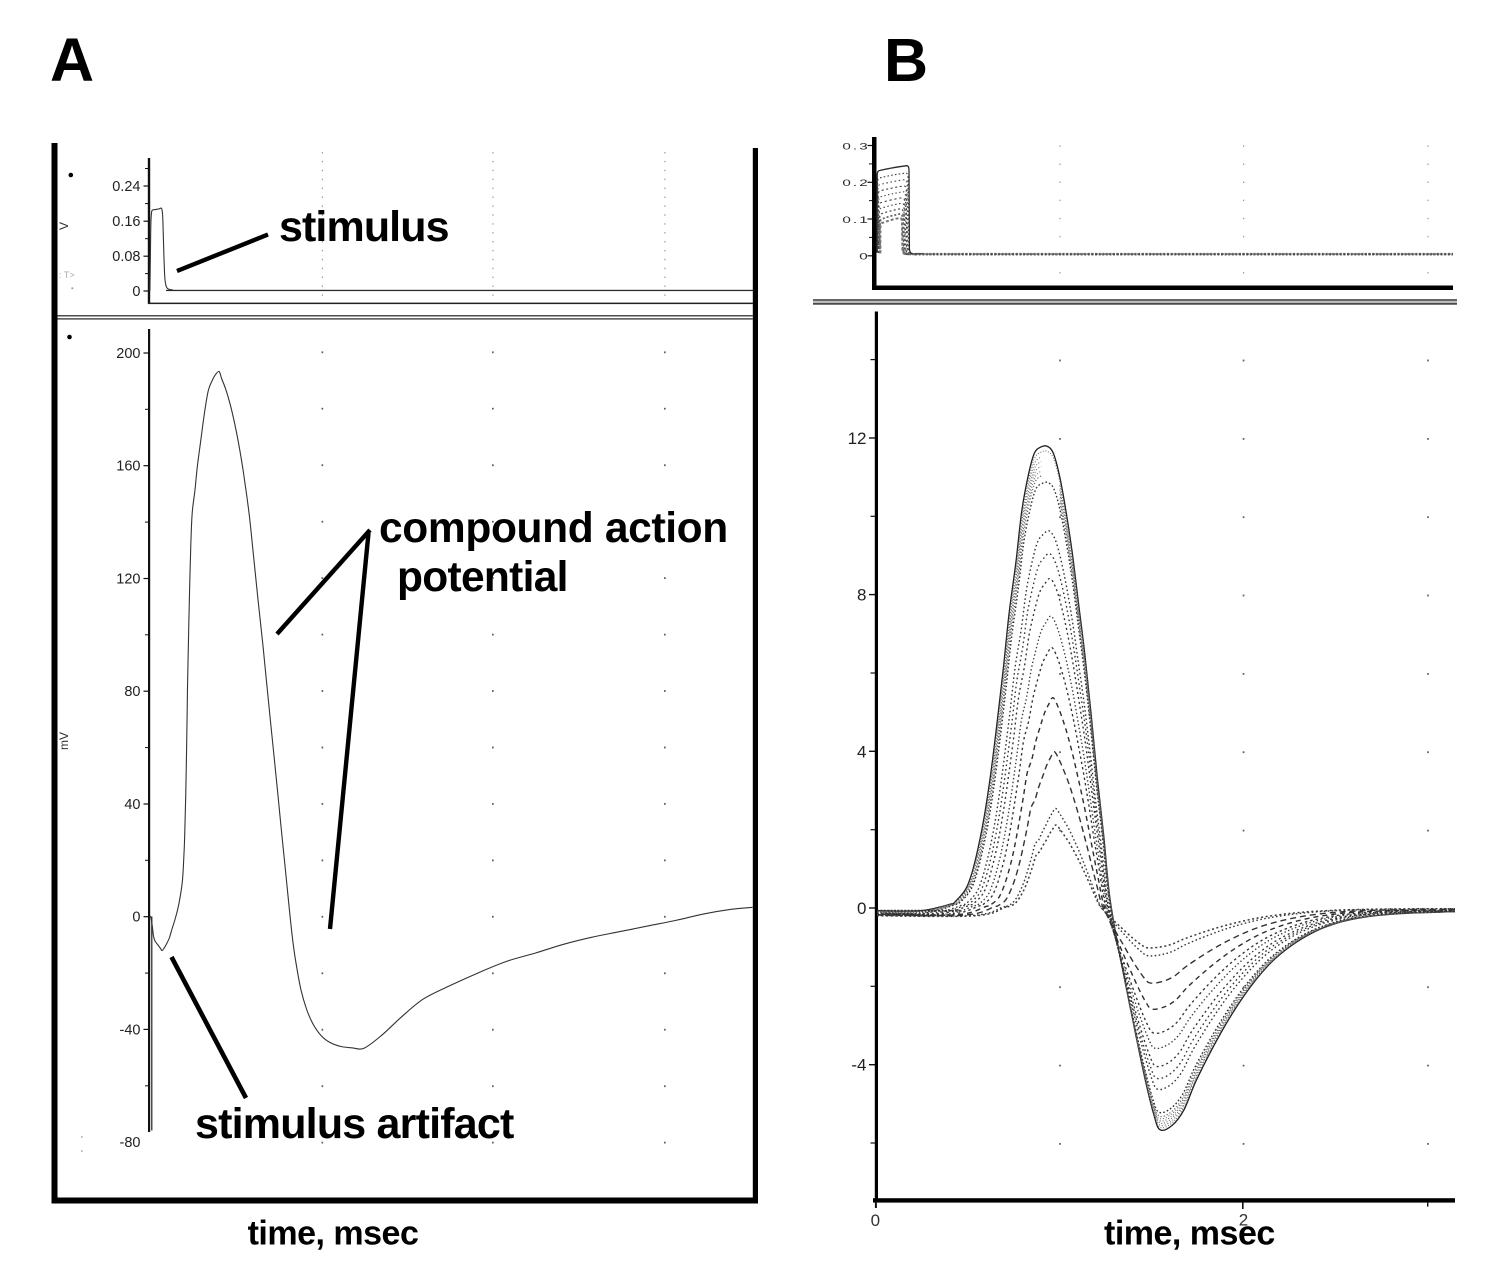  What do you see at coordinates (857, 438) in the screenshot?
I see `svg-text: 12` at bounding box center [857, 438].